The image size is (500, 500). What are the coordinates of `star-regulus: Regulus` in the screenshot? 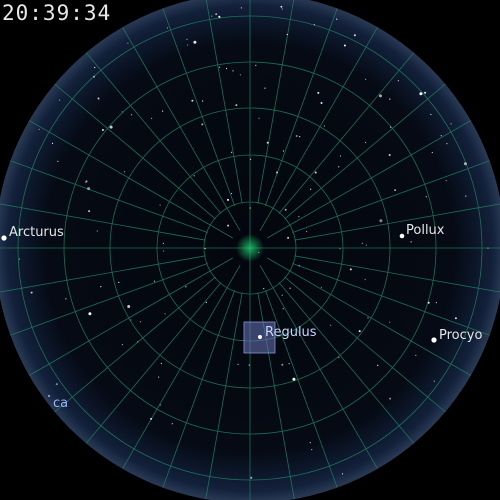 It's located at (287, 332).